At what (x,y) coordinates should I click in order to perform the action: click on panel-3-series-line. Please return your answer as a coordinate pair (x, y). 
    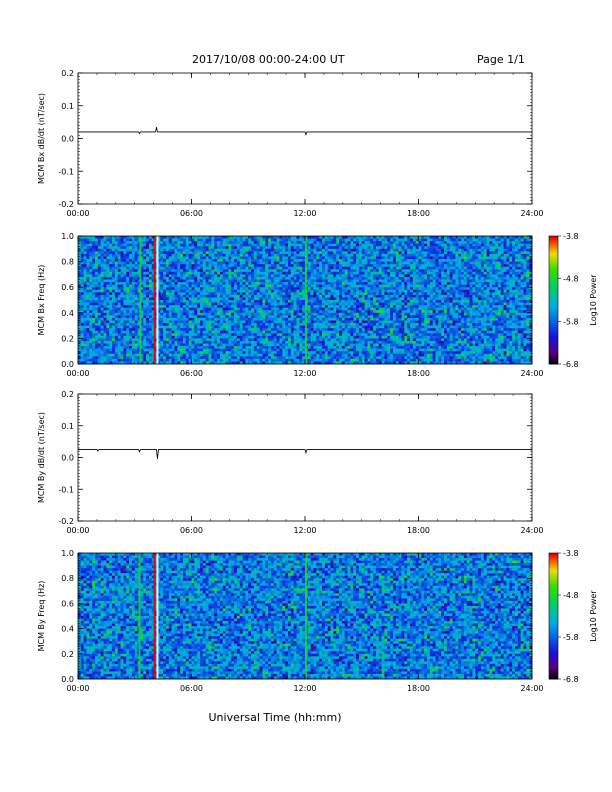
    Looking at the image, I should click on (305, 454).